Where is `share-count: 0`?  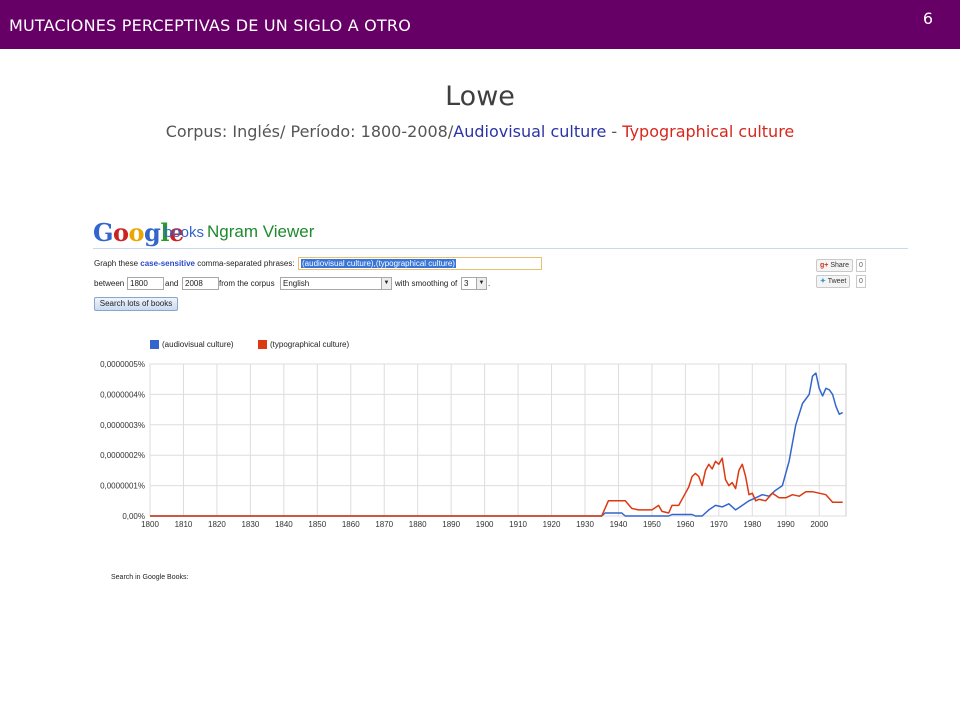 share-count: 0 is located at coordinates (861, 265).